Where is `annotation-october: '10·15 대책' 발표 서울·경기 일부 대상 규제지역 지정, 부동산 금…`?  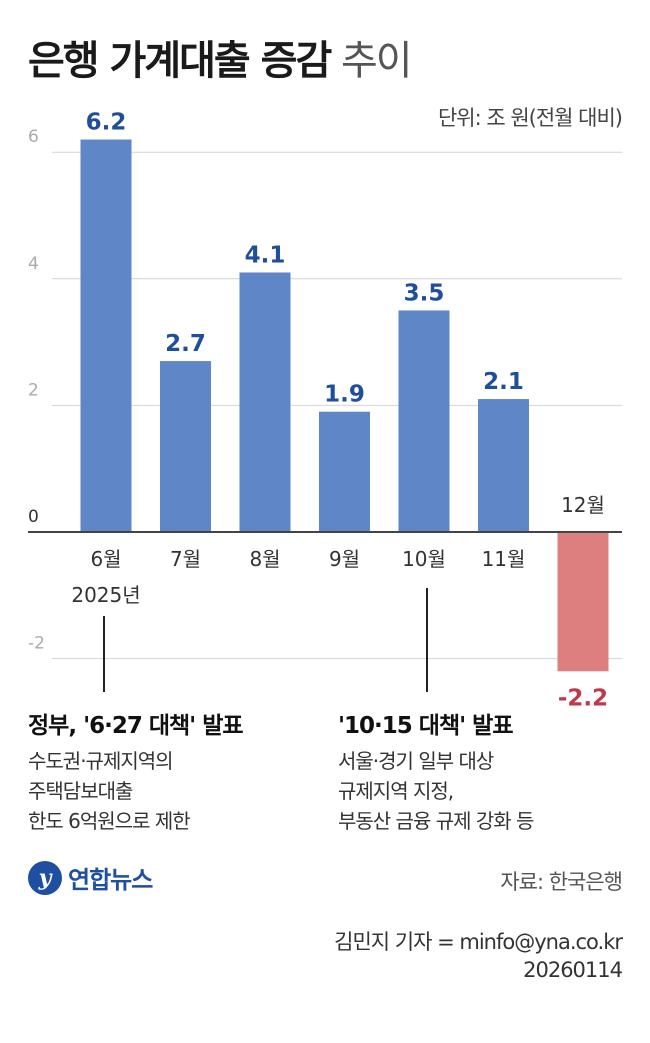 annotation-october: '10·15 대책' 발표 서울·경기 일부 대상 규제지역 지정, 부동산 금… is located at coordinates (436, 771).